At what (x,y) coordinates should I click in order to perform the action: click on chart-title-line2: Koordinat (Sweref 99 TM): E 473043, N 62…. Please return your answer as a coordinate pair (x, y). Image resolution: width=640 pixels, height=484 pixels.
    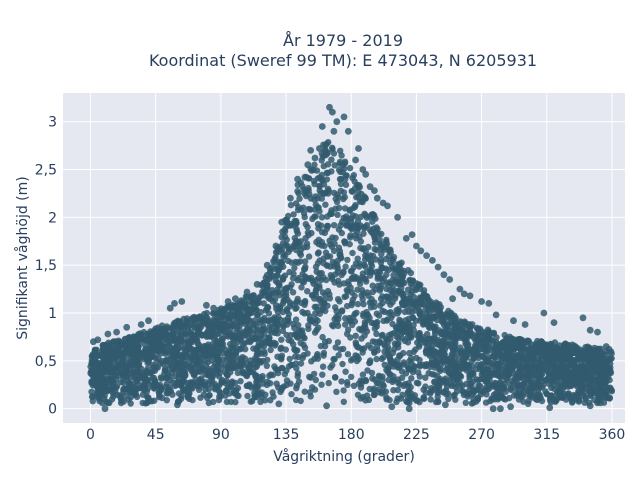
    Looking at the image, I should click on (343, 60).